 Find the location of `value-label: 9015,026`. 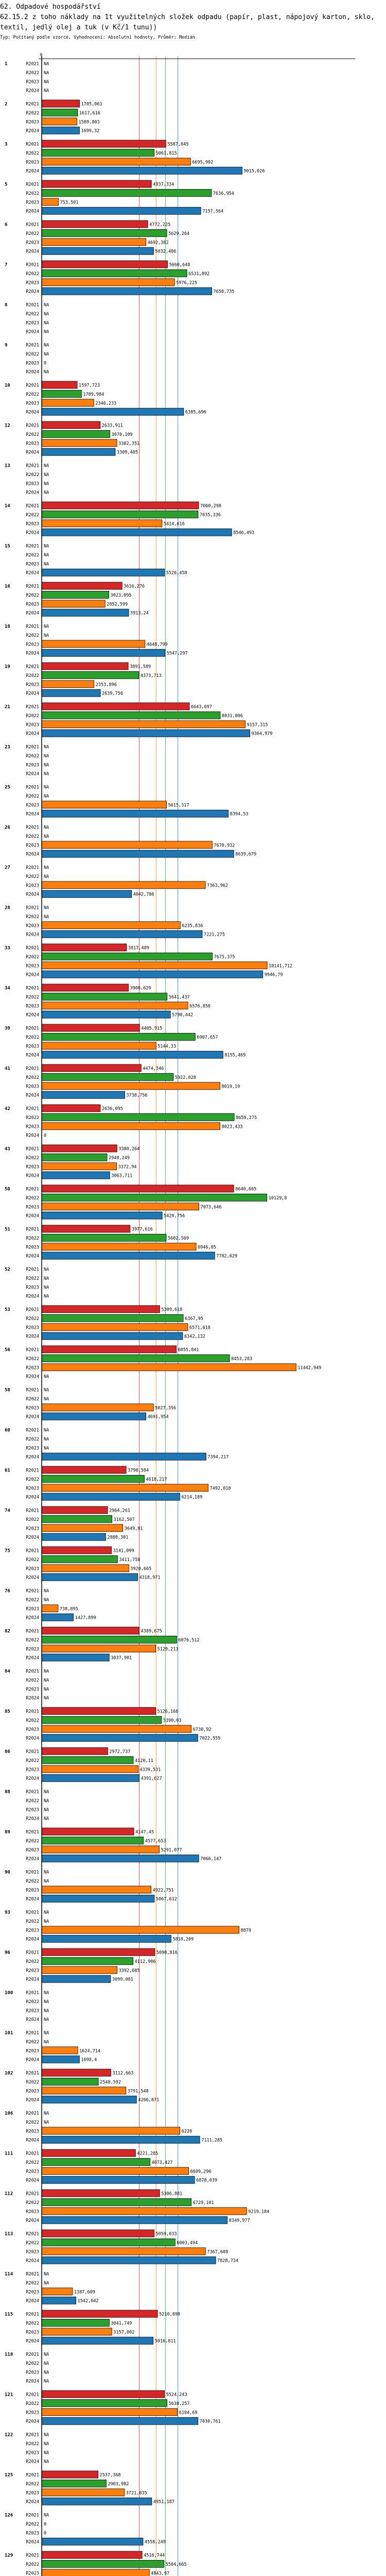

value-label: 9015,026 is located at coordinates (254, 171).